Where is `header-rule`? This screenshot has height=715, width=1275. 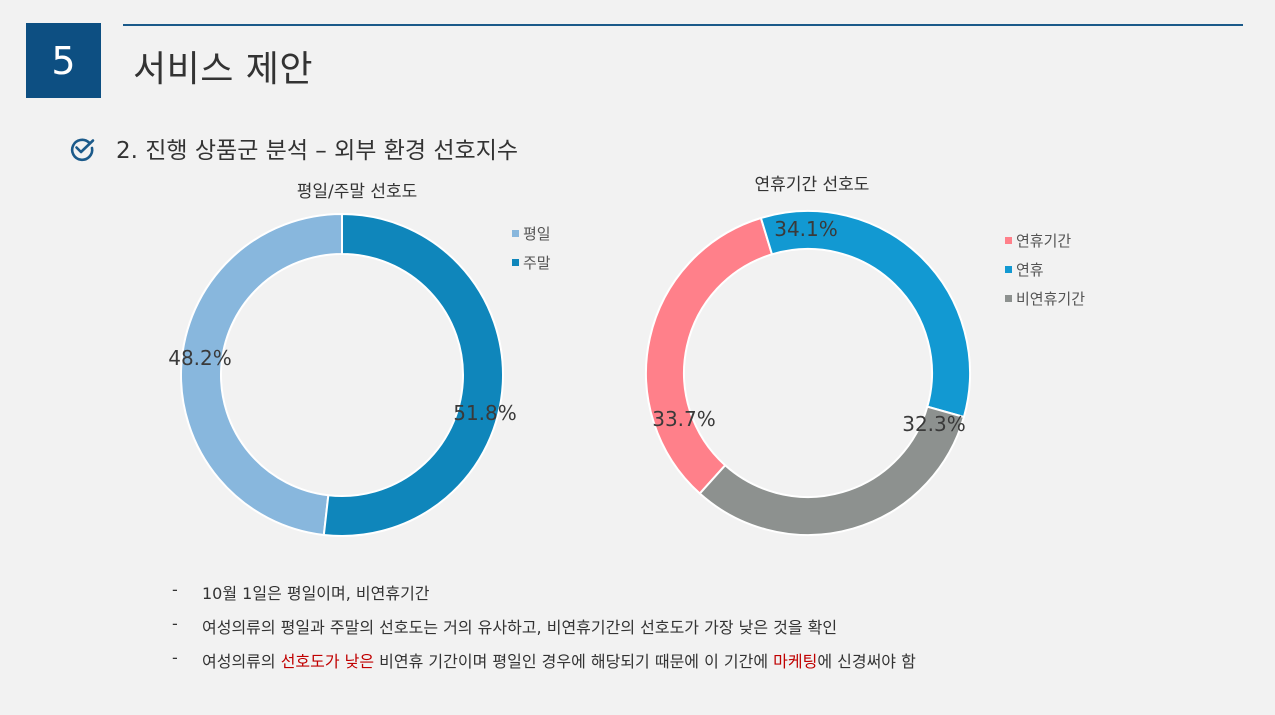
header-rule is located at coordinates (683, 25).